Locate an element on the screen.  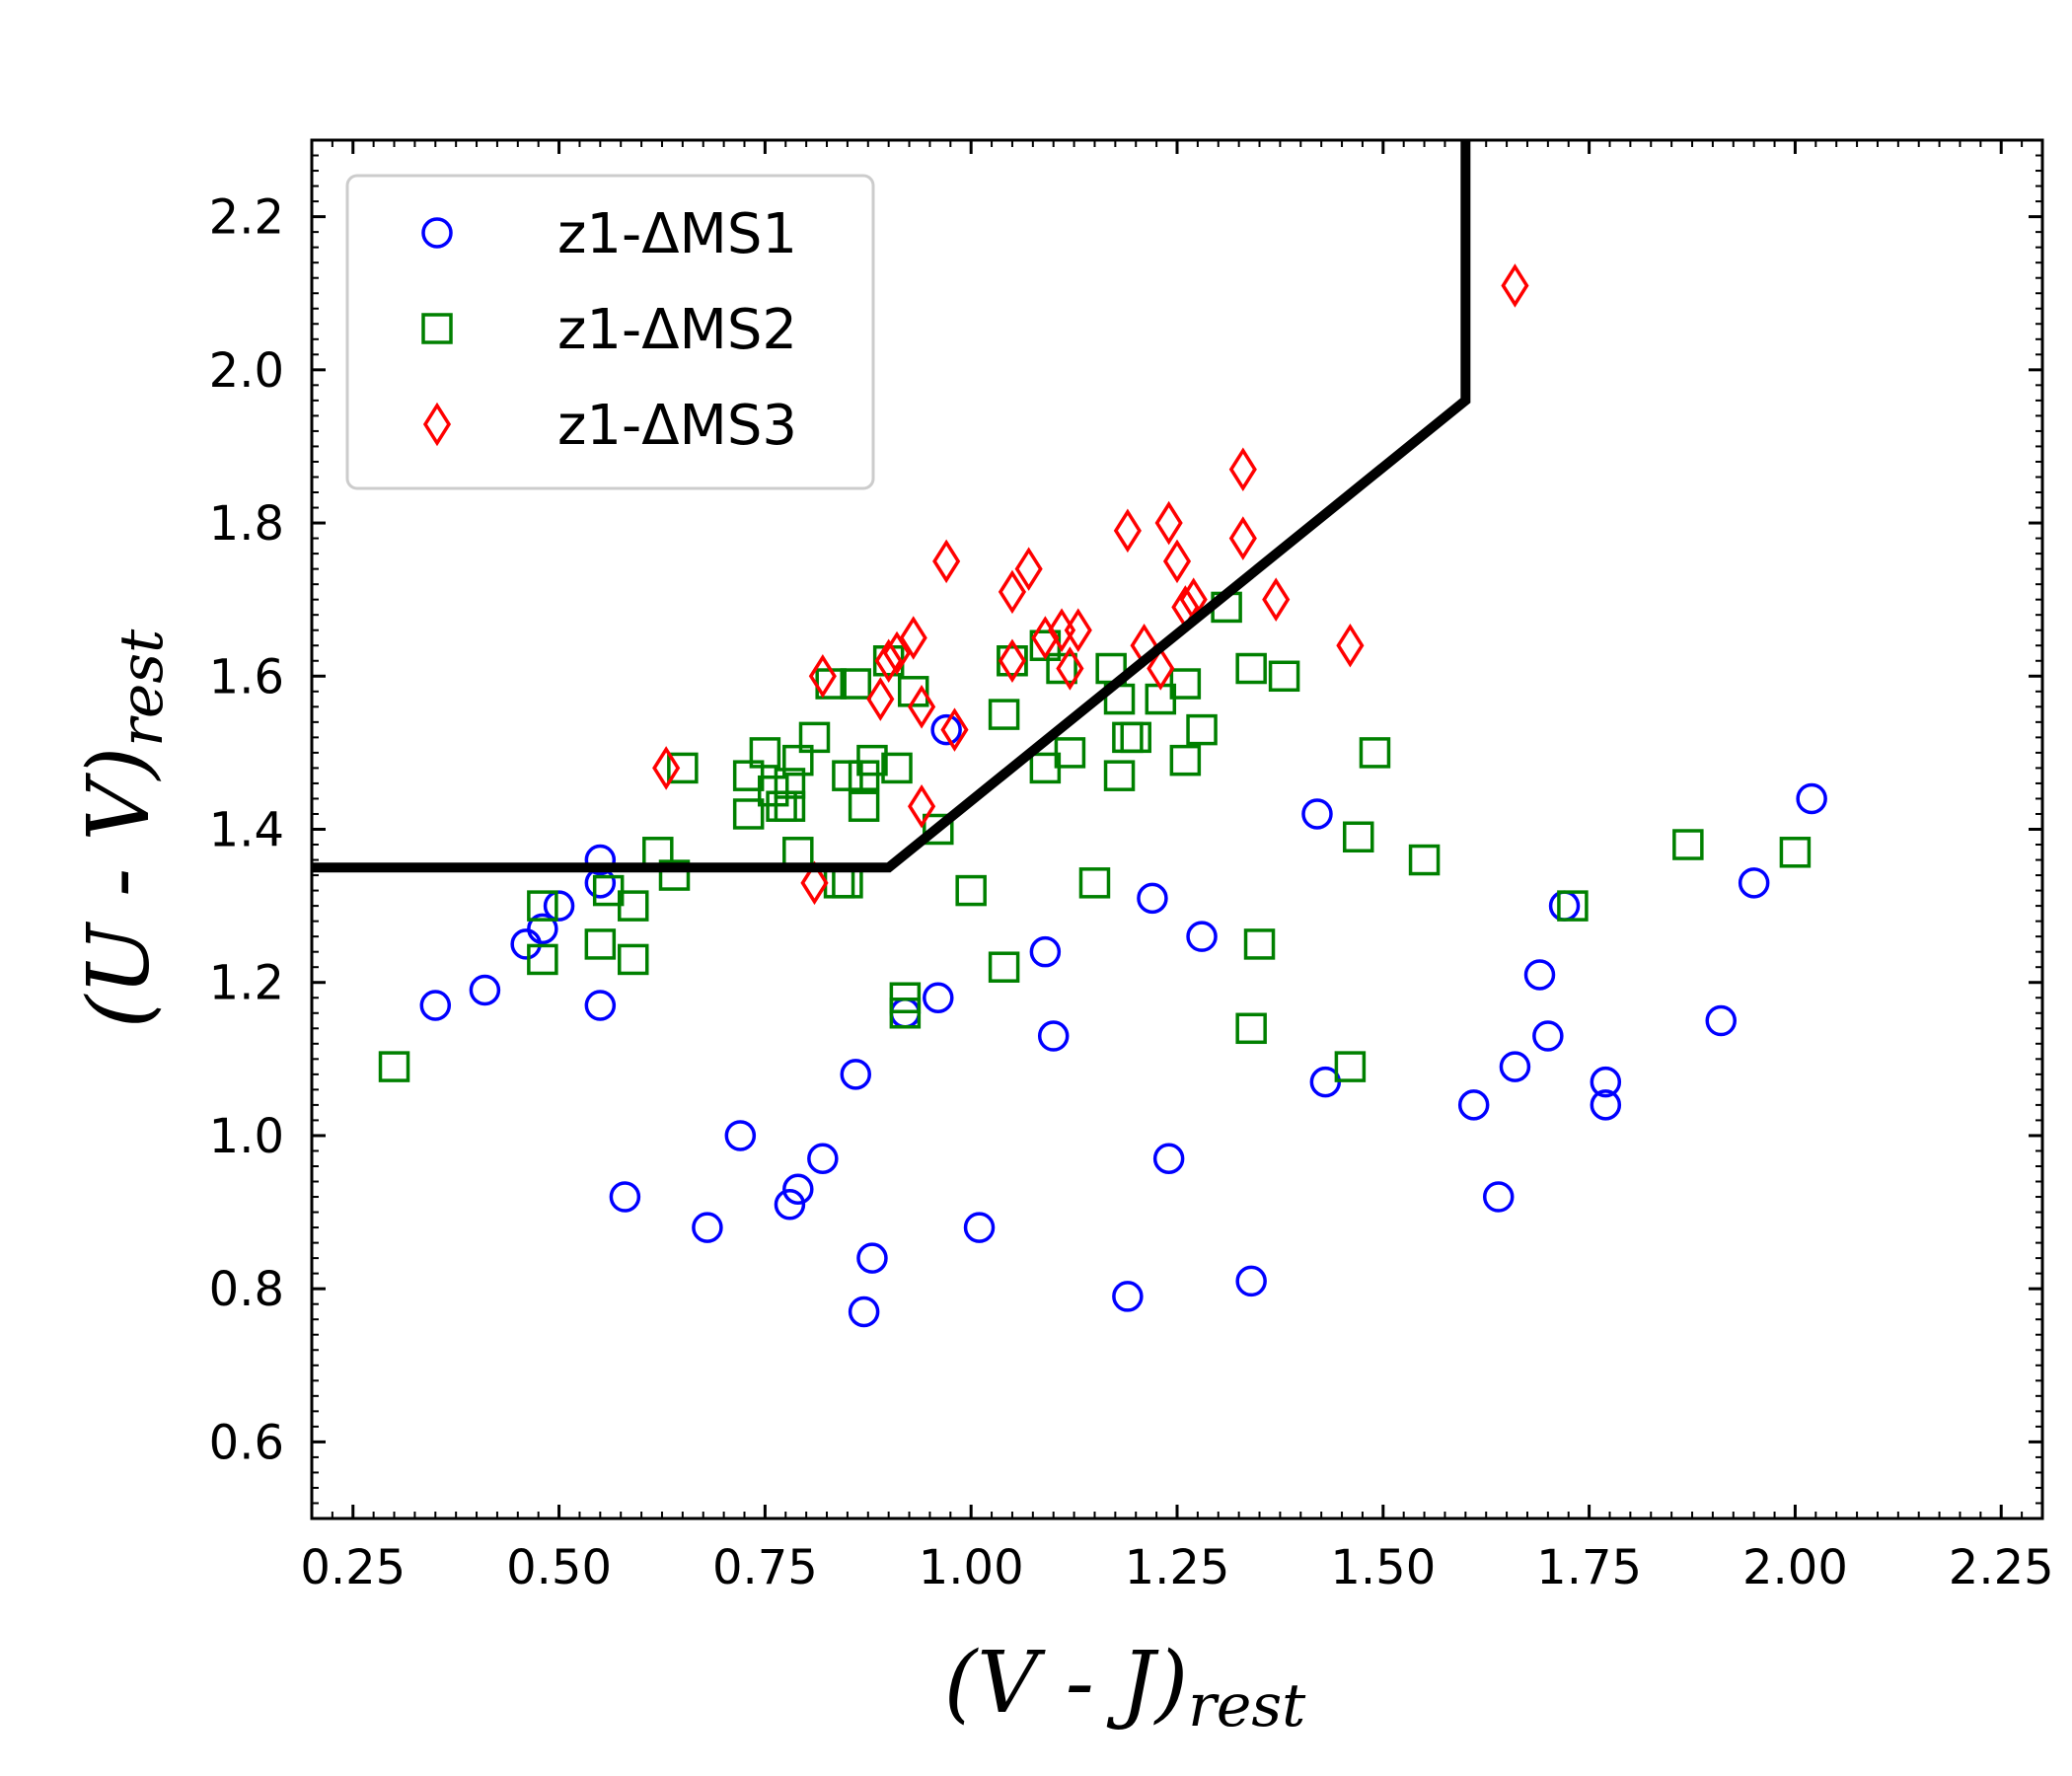
y-axis-label-subscript: rest is located at coordinates (142, 688).